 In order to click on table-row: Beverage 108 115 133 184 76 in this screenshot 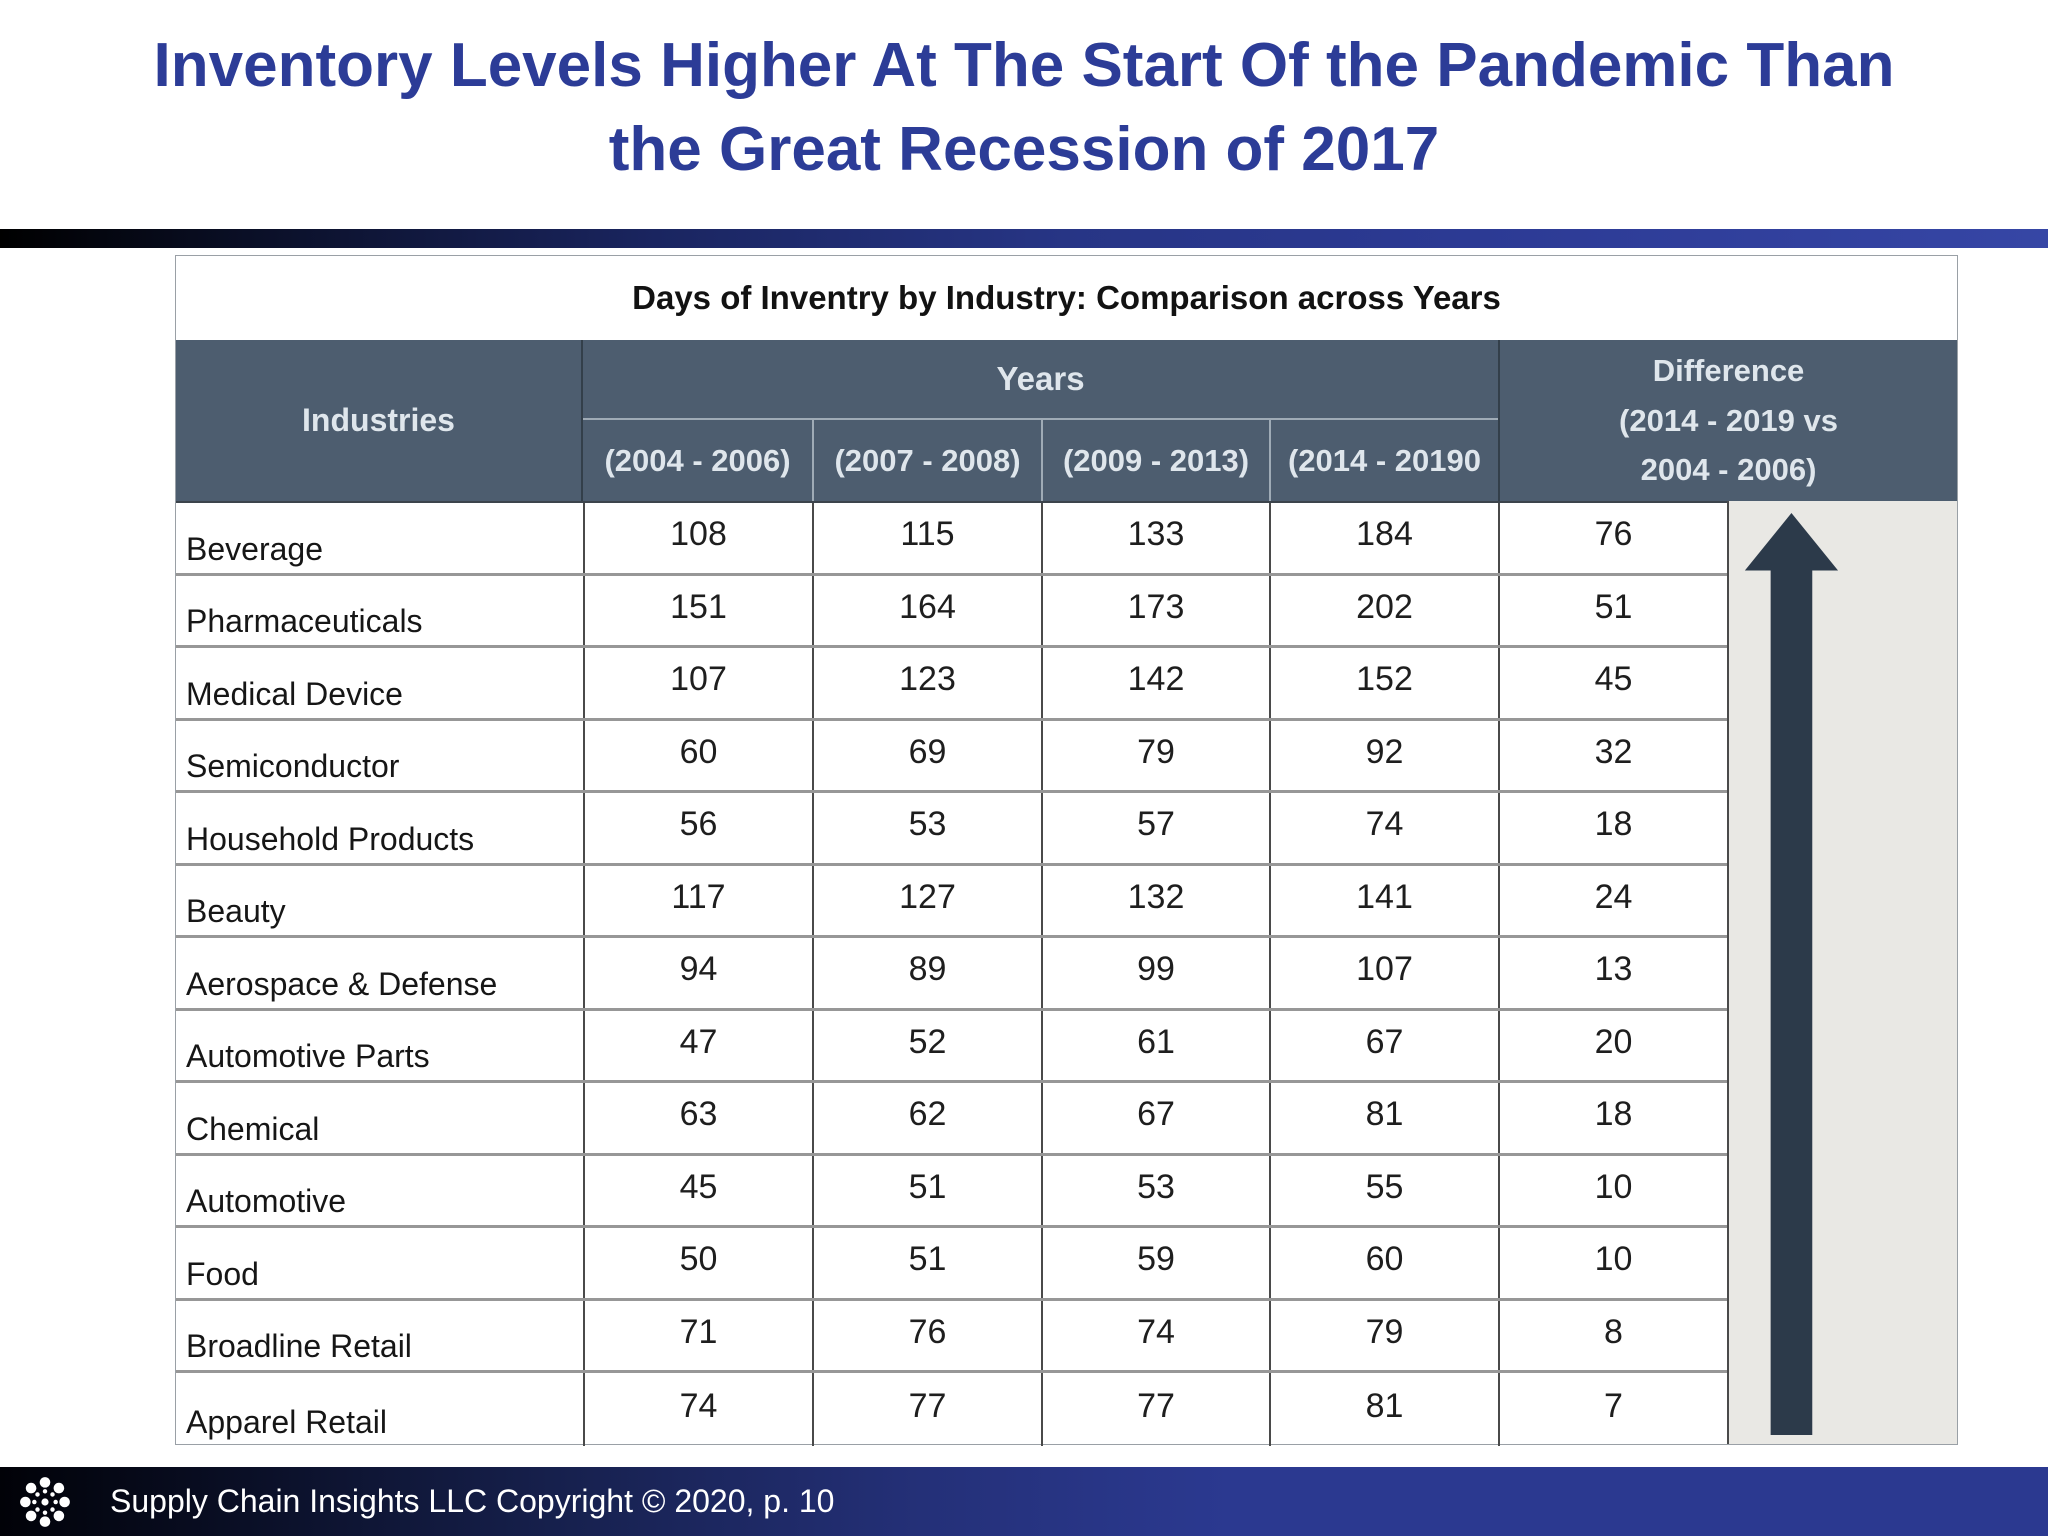, I will do `click(1066, 539)`.